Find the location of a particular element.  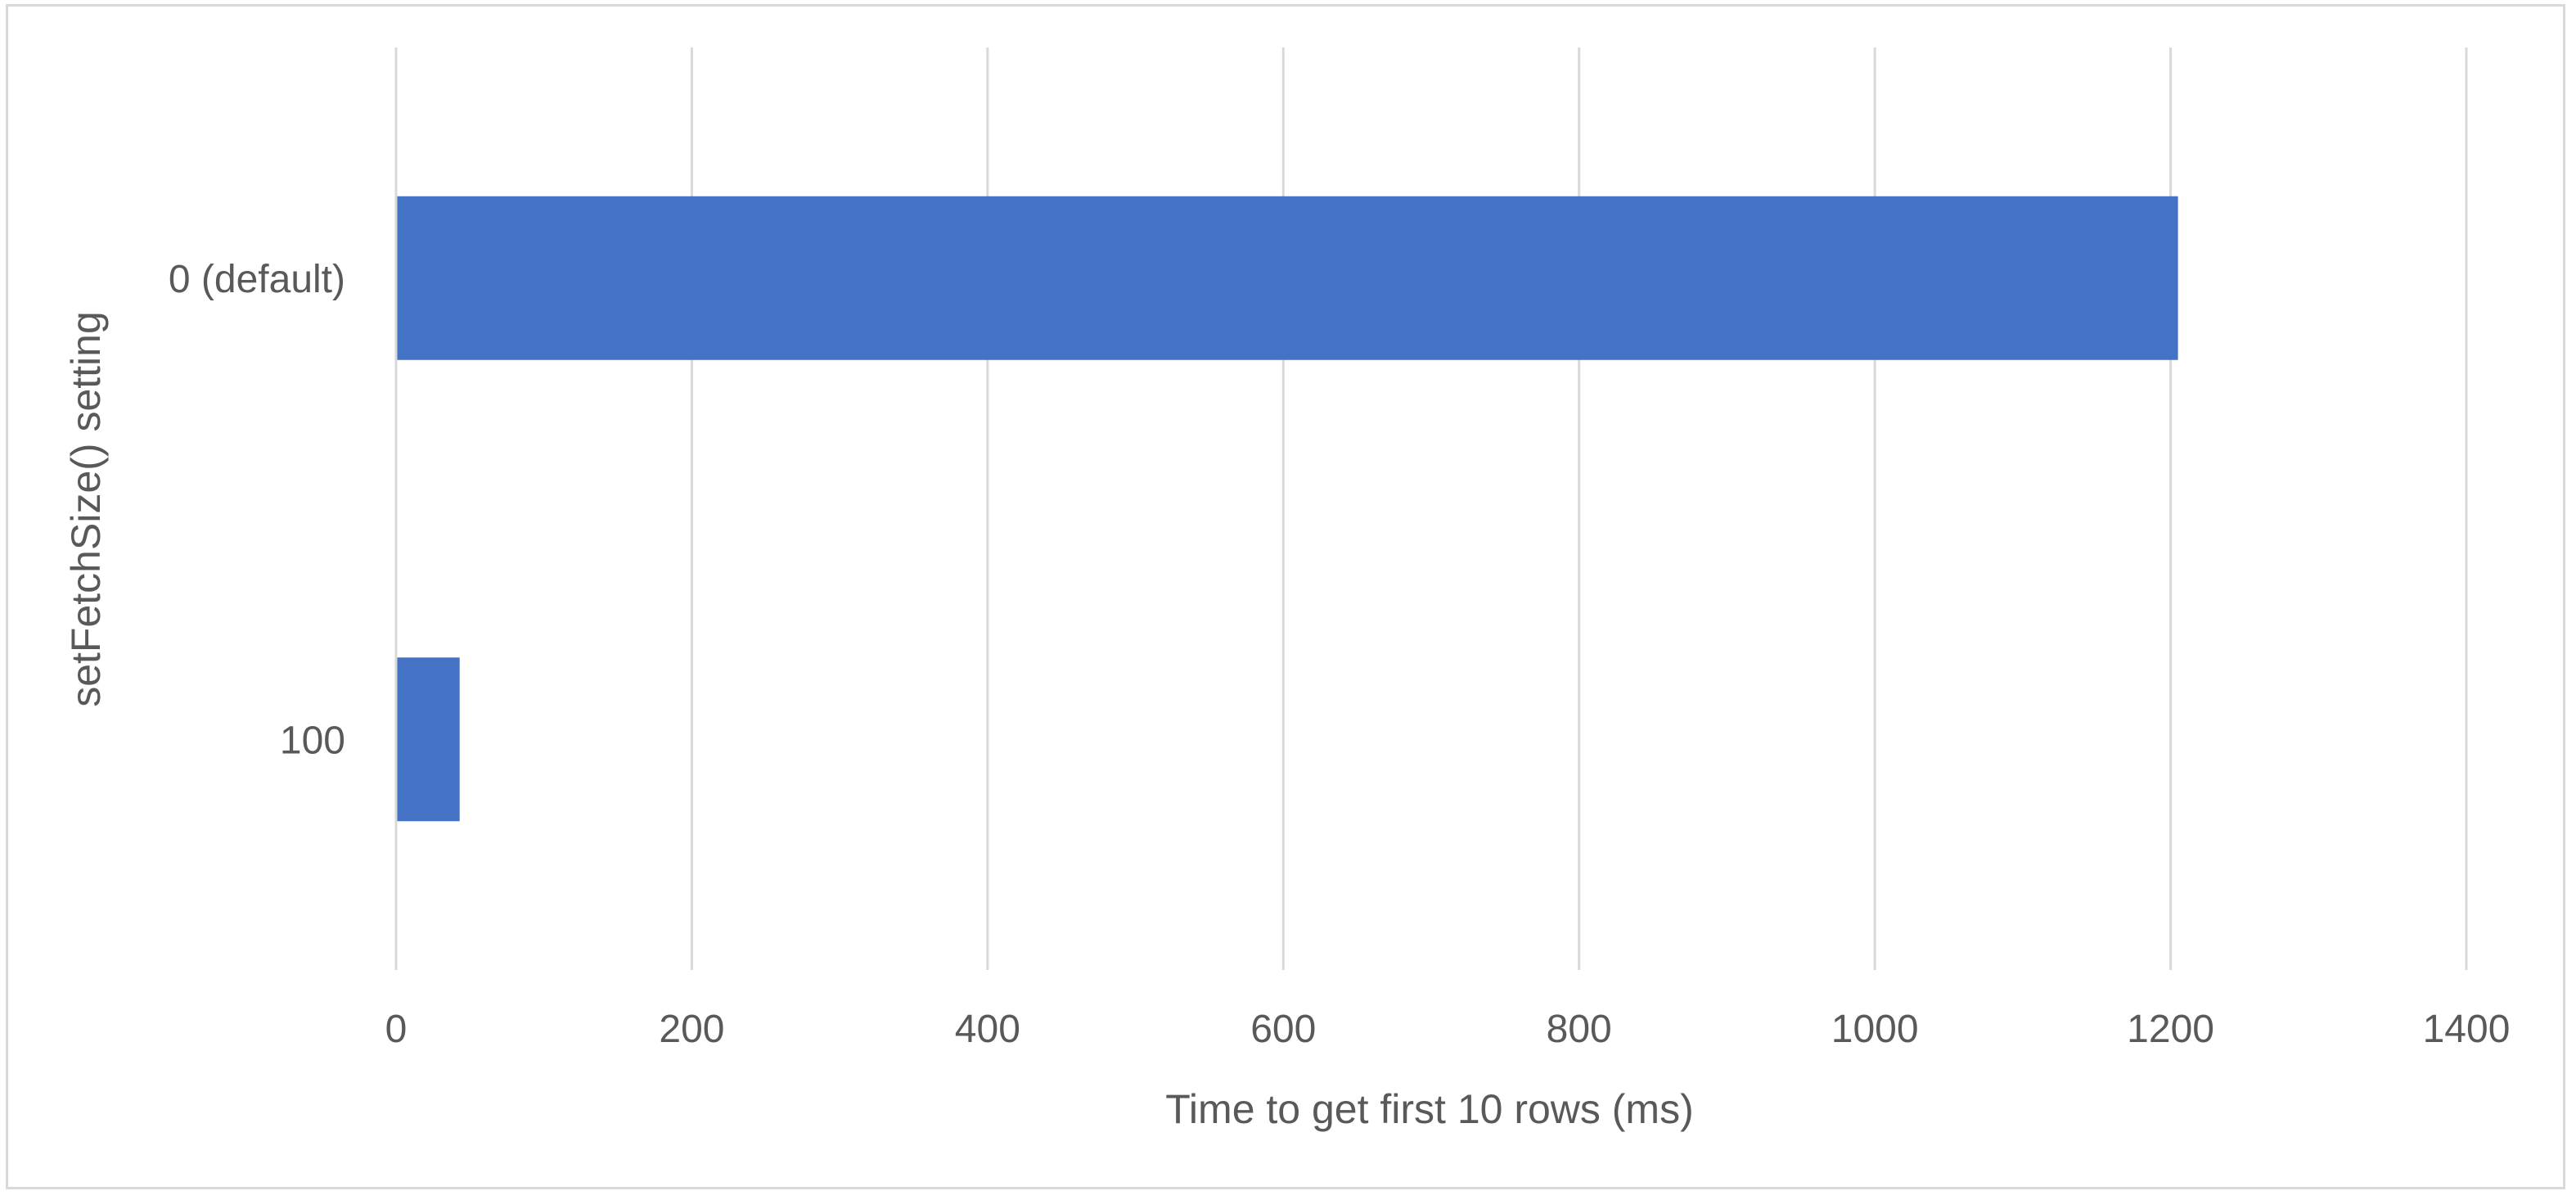

x-tick-label: 400 is located at coordinates (987, 1029).